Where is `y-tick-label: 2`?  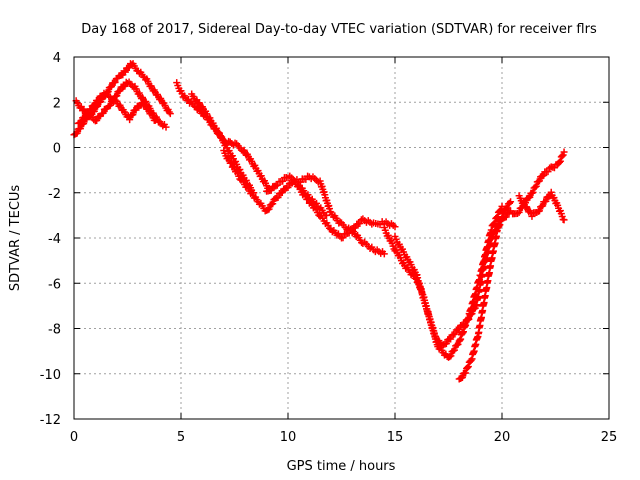 y-tick-label: 2 is located at coordinates (57, 103).